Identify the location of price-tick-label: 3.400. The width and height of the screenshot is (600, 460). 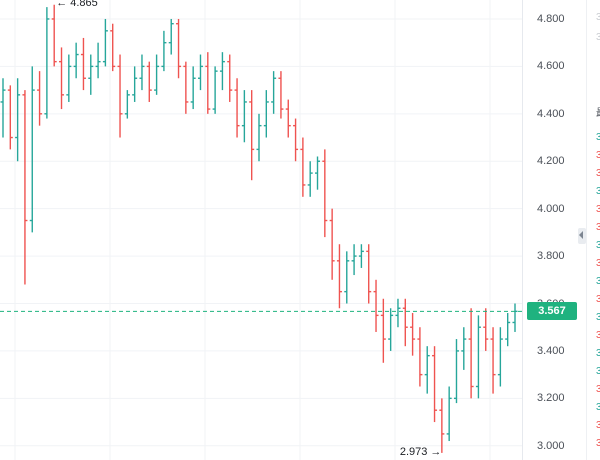
(551, 350).